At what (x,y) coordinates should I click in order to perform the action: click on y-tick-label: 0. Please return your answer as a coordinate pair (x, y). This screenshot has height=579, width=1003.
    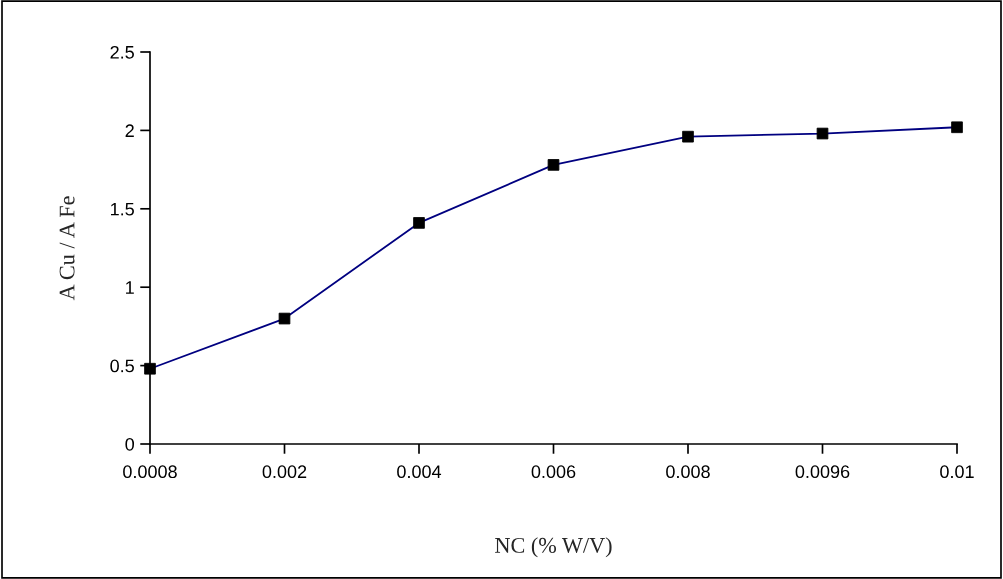
    Looking at the image, I should click on (130, 444).